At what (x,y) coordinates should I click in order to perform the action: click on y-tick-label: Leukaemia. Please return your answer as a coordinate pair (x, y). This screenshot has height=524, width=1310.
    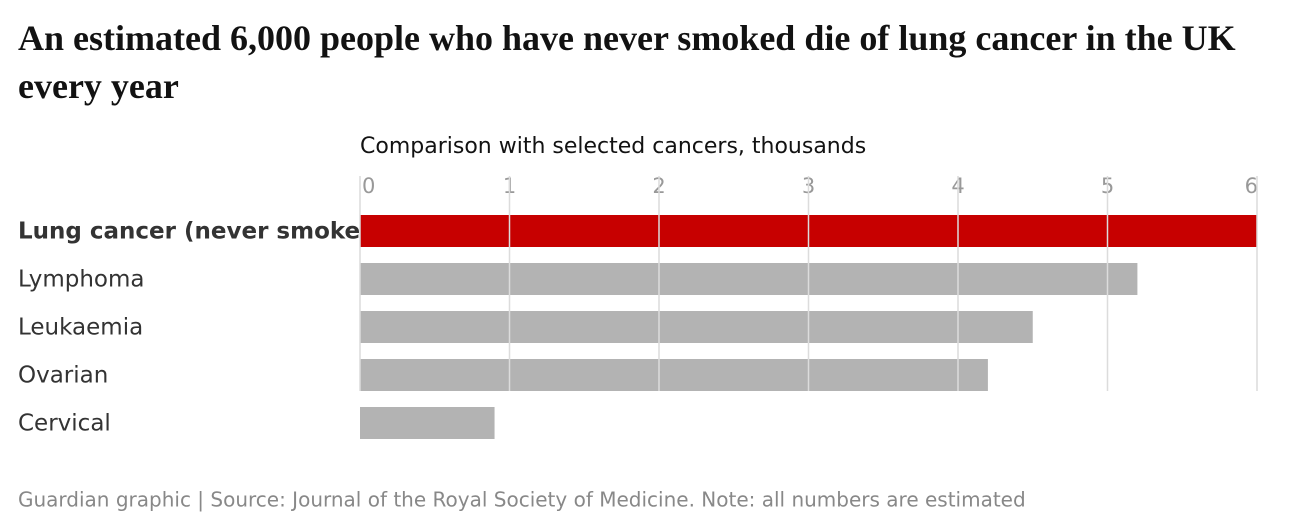
    Looking at the image, I should click on (80, 328).